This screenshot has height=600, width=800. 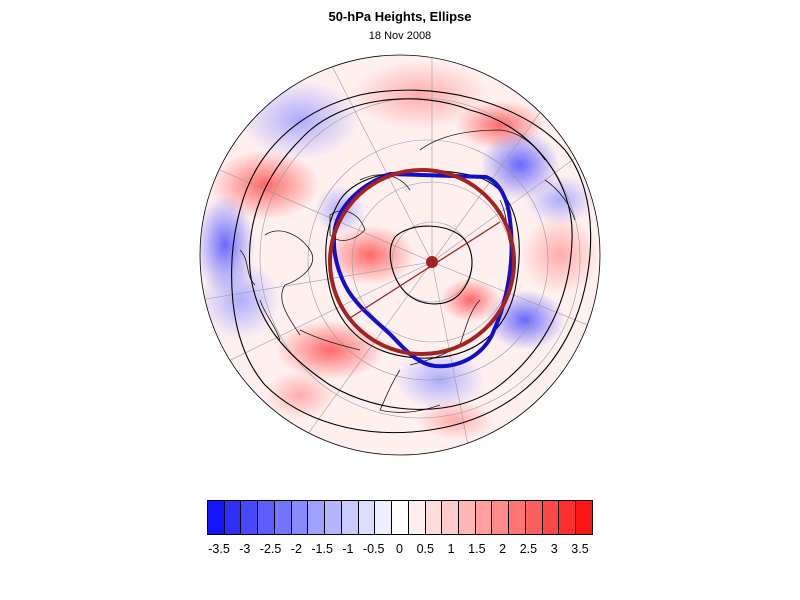 What do you see at coordinates (348, 549) in the screenshot?
I see `colorbar-tick-label: -1` at bounding box center [348, 549].